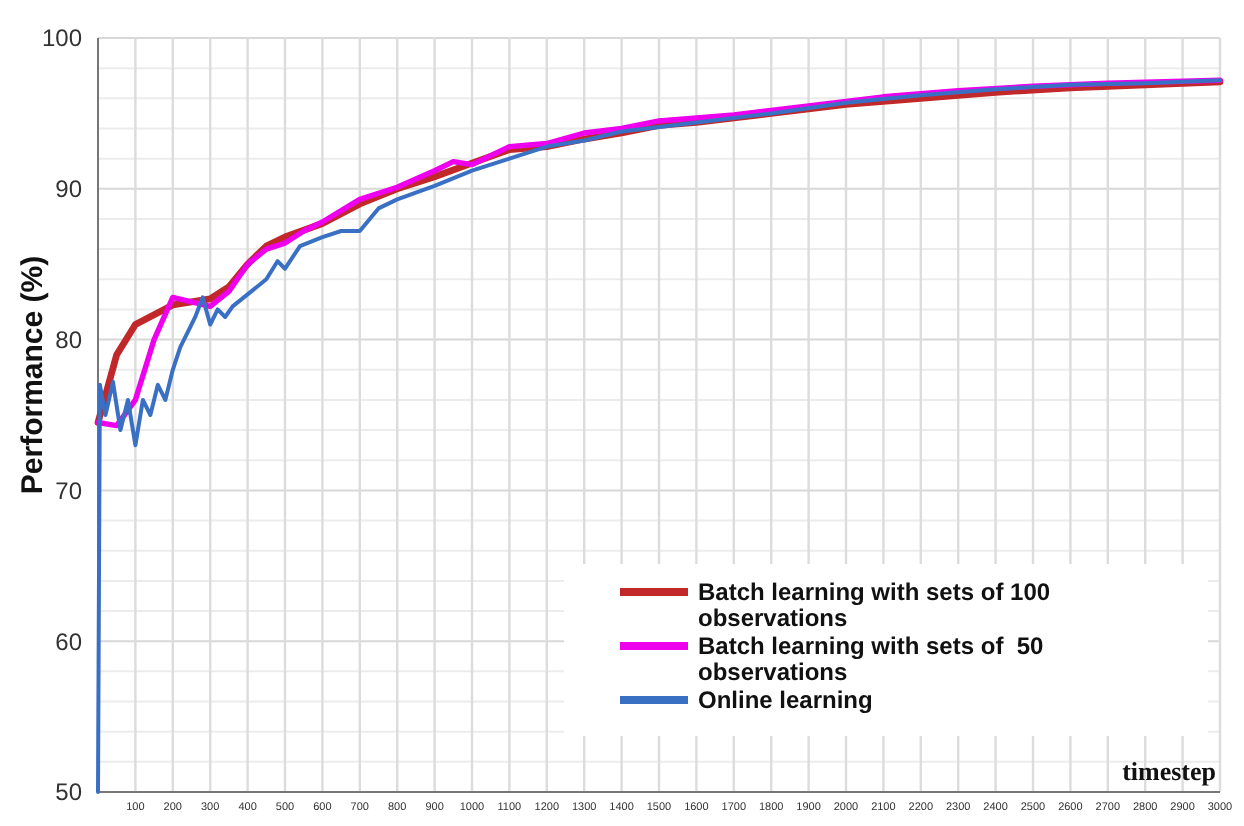 This screenshot has height=826, width=1244. Describe the element at coordinates (62, 38) in the screenshot. I see `y-tick-label: 100` at that location.